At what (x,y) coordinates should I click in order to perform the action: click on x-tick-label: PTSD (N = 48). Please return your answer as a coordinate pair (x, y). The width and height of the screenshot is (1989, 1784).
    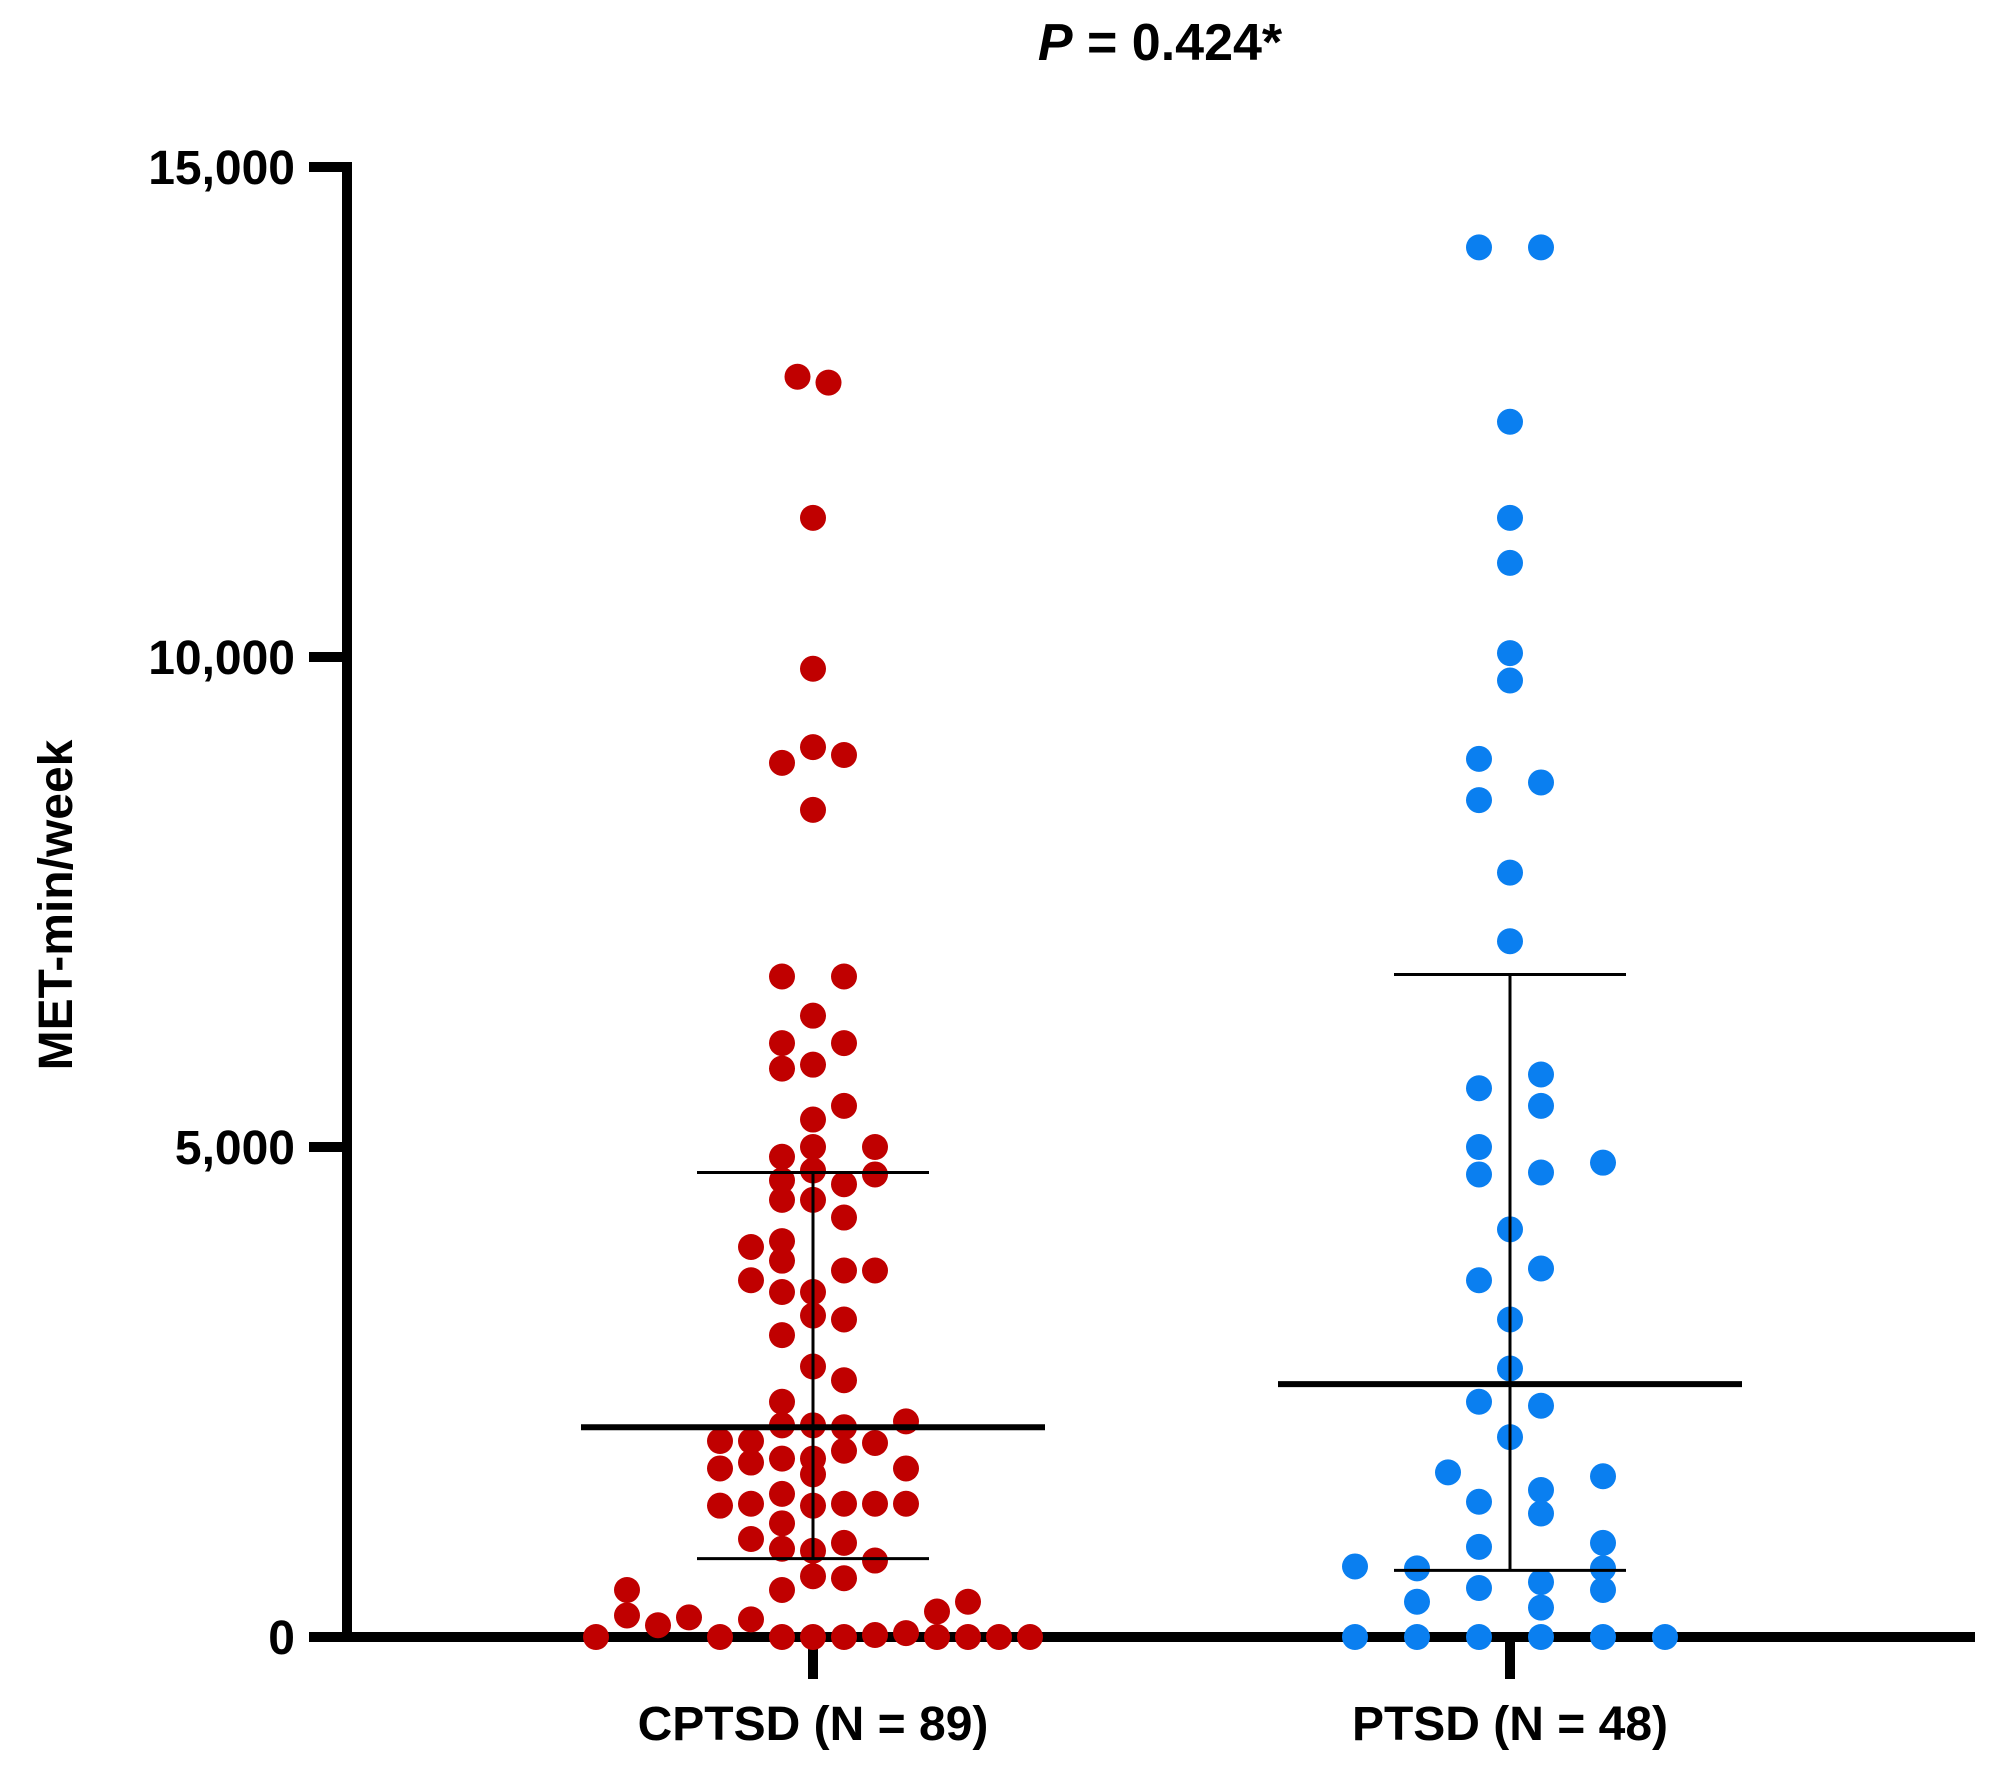
    Looking at the image, I should click on (1510, 1724).